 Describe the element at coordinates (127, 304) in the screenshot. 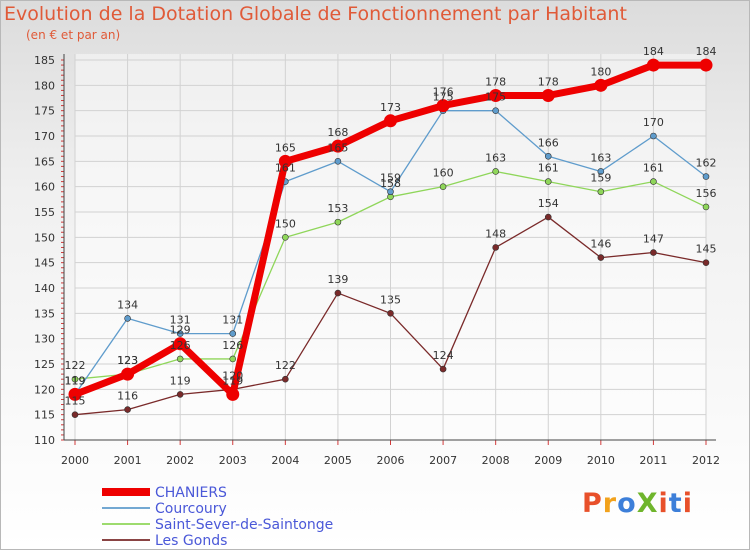

I see `data-label: 134` at that location.